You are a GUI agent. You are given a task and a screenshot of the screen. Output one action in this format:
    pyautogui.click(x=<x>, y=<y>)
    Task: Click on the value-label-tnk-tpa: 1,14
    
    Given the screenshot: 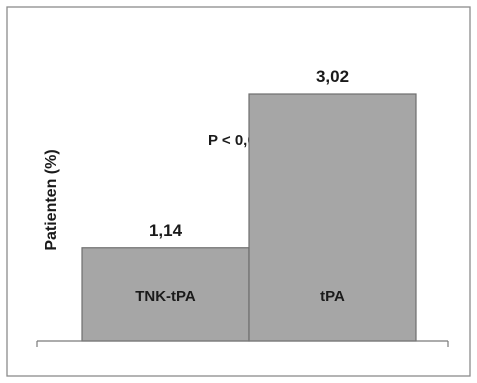 What is the action you would take?
    pyautogui.click(x=166, y=230)
    